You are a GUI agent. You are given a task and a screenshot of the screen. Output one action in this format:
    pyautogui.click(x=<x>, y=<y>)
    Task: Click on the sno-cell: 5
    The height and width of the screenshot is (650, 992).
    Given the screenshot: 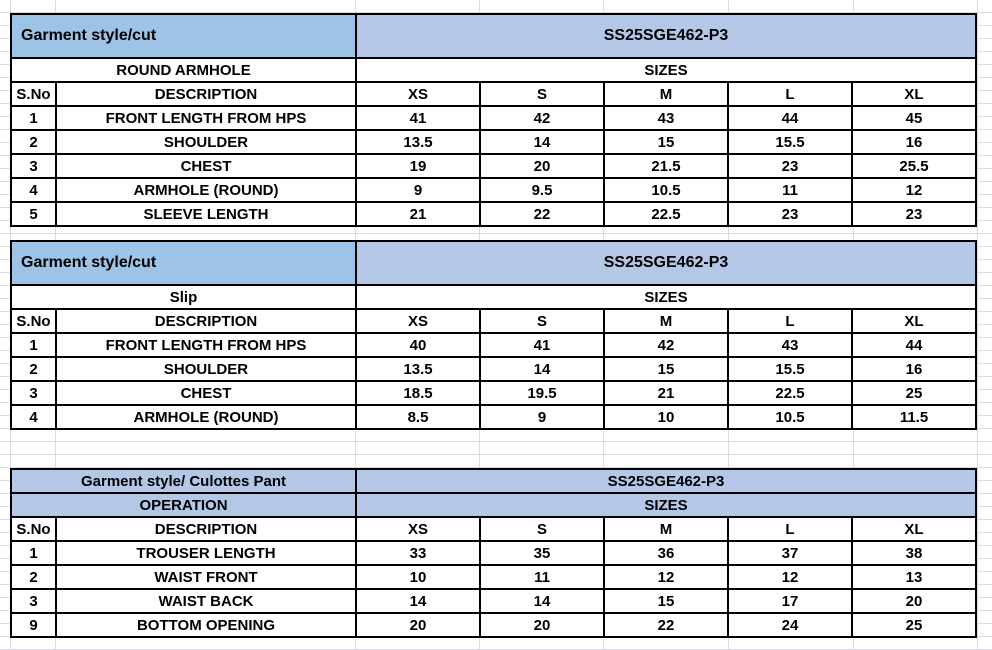 What is the action you would take?
    pyautogui.click(x=33, y=214)
    